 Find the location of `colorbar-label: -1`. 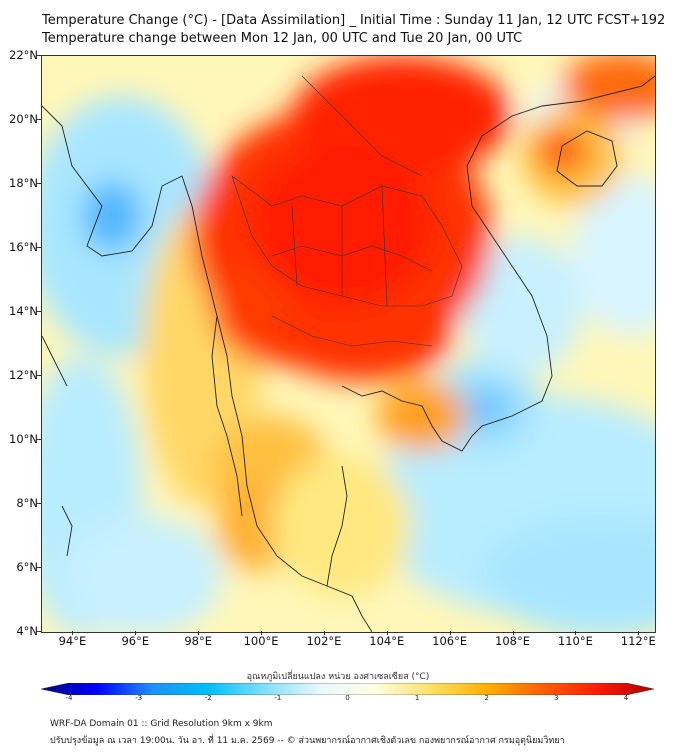

colorbar-label: -1 is located at coordinates (278, 698).